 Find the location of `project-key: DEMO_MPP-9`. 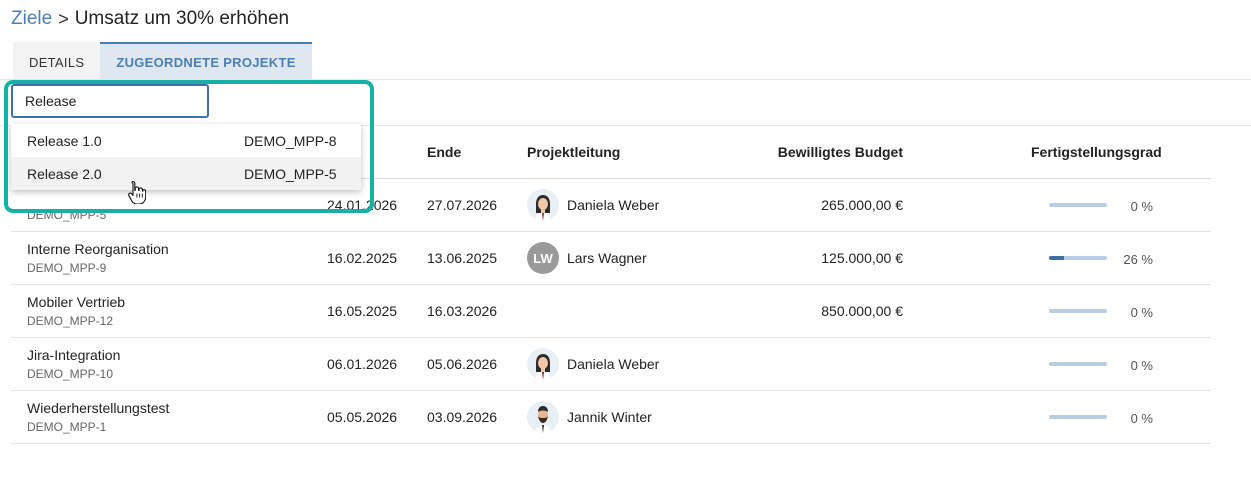

project-key: DEMO_MPP-9 is located at coordinates (67, 268).